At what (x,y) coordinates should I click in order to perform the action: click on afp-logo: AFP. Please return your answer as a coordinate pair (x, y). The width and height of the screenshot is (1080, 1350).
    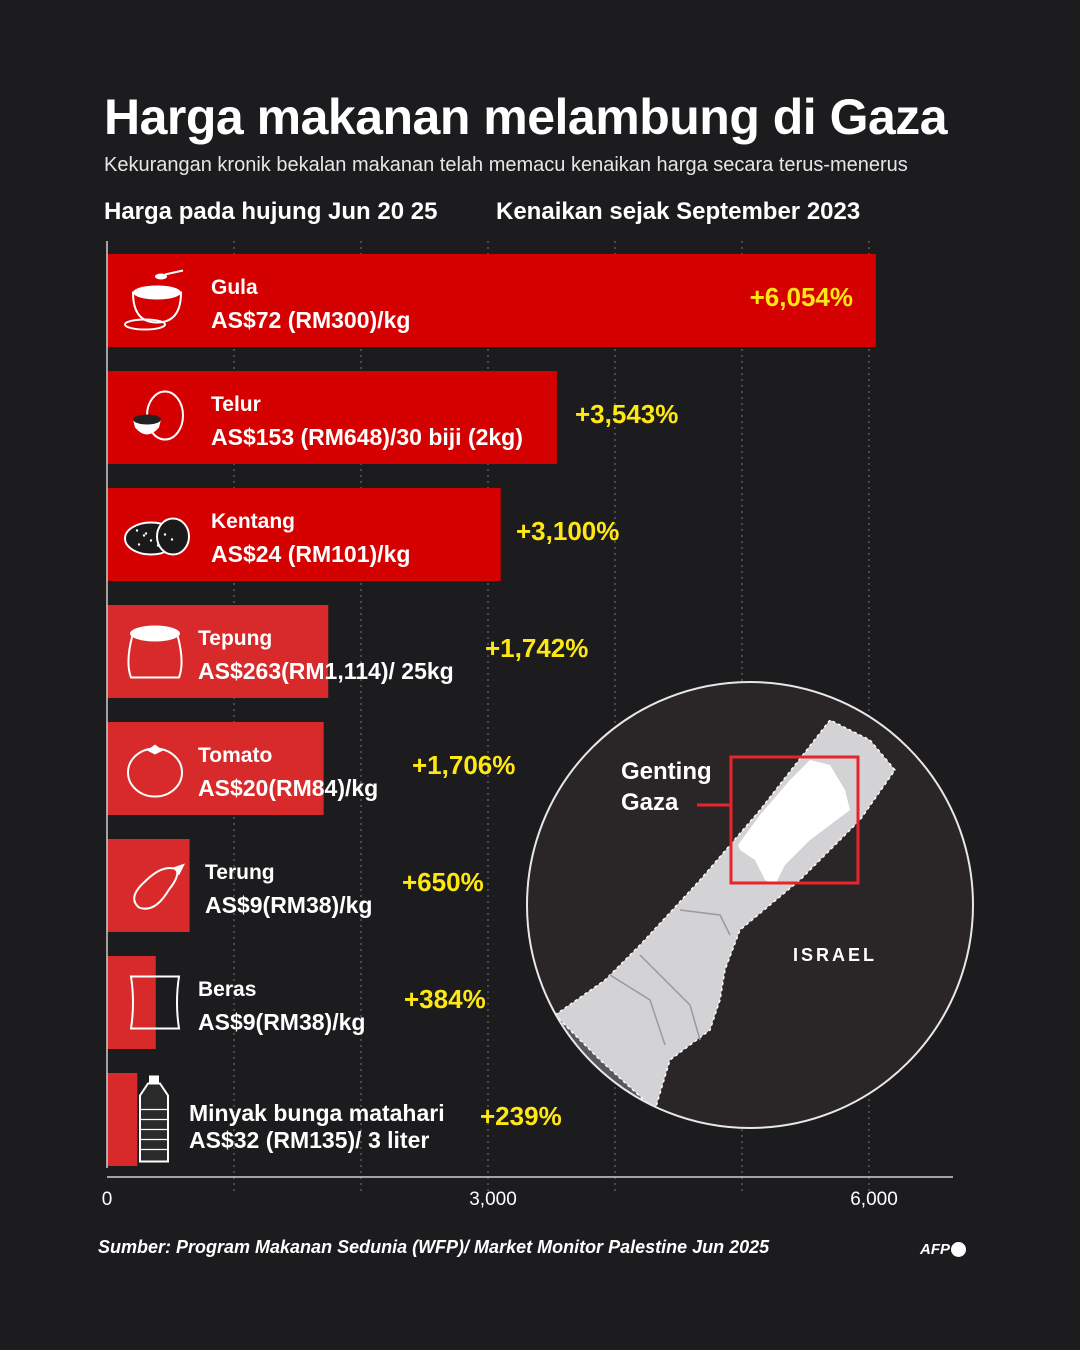
    Looking at the image, I should click on (943, 1249).